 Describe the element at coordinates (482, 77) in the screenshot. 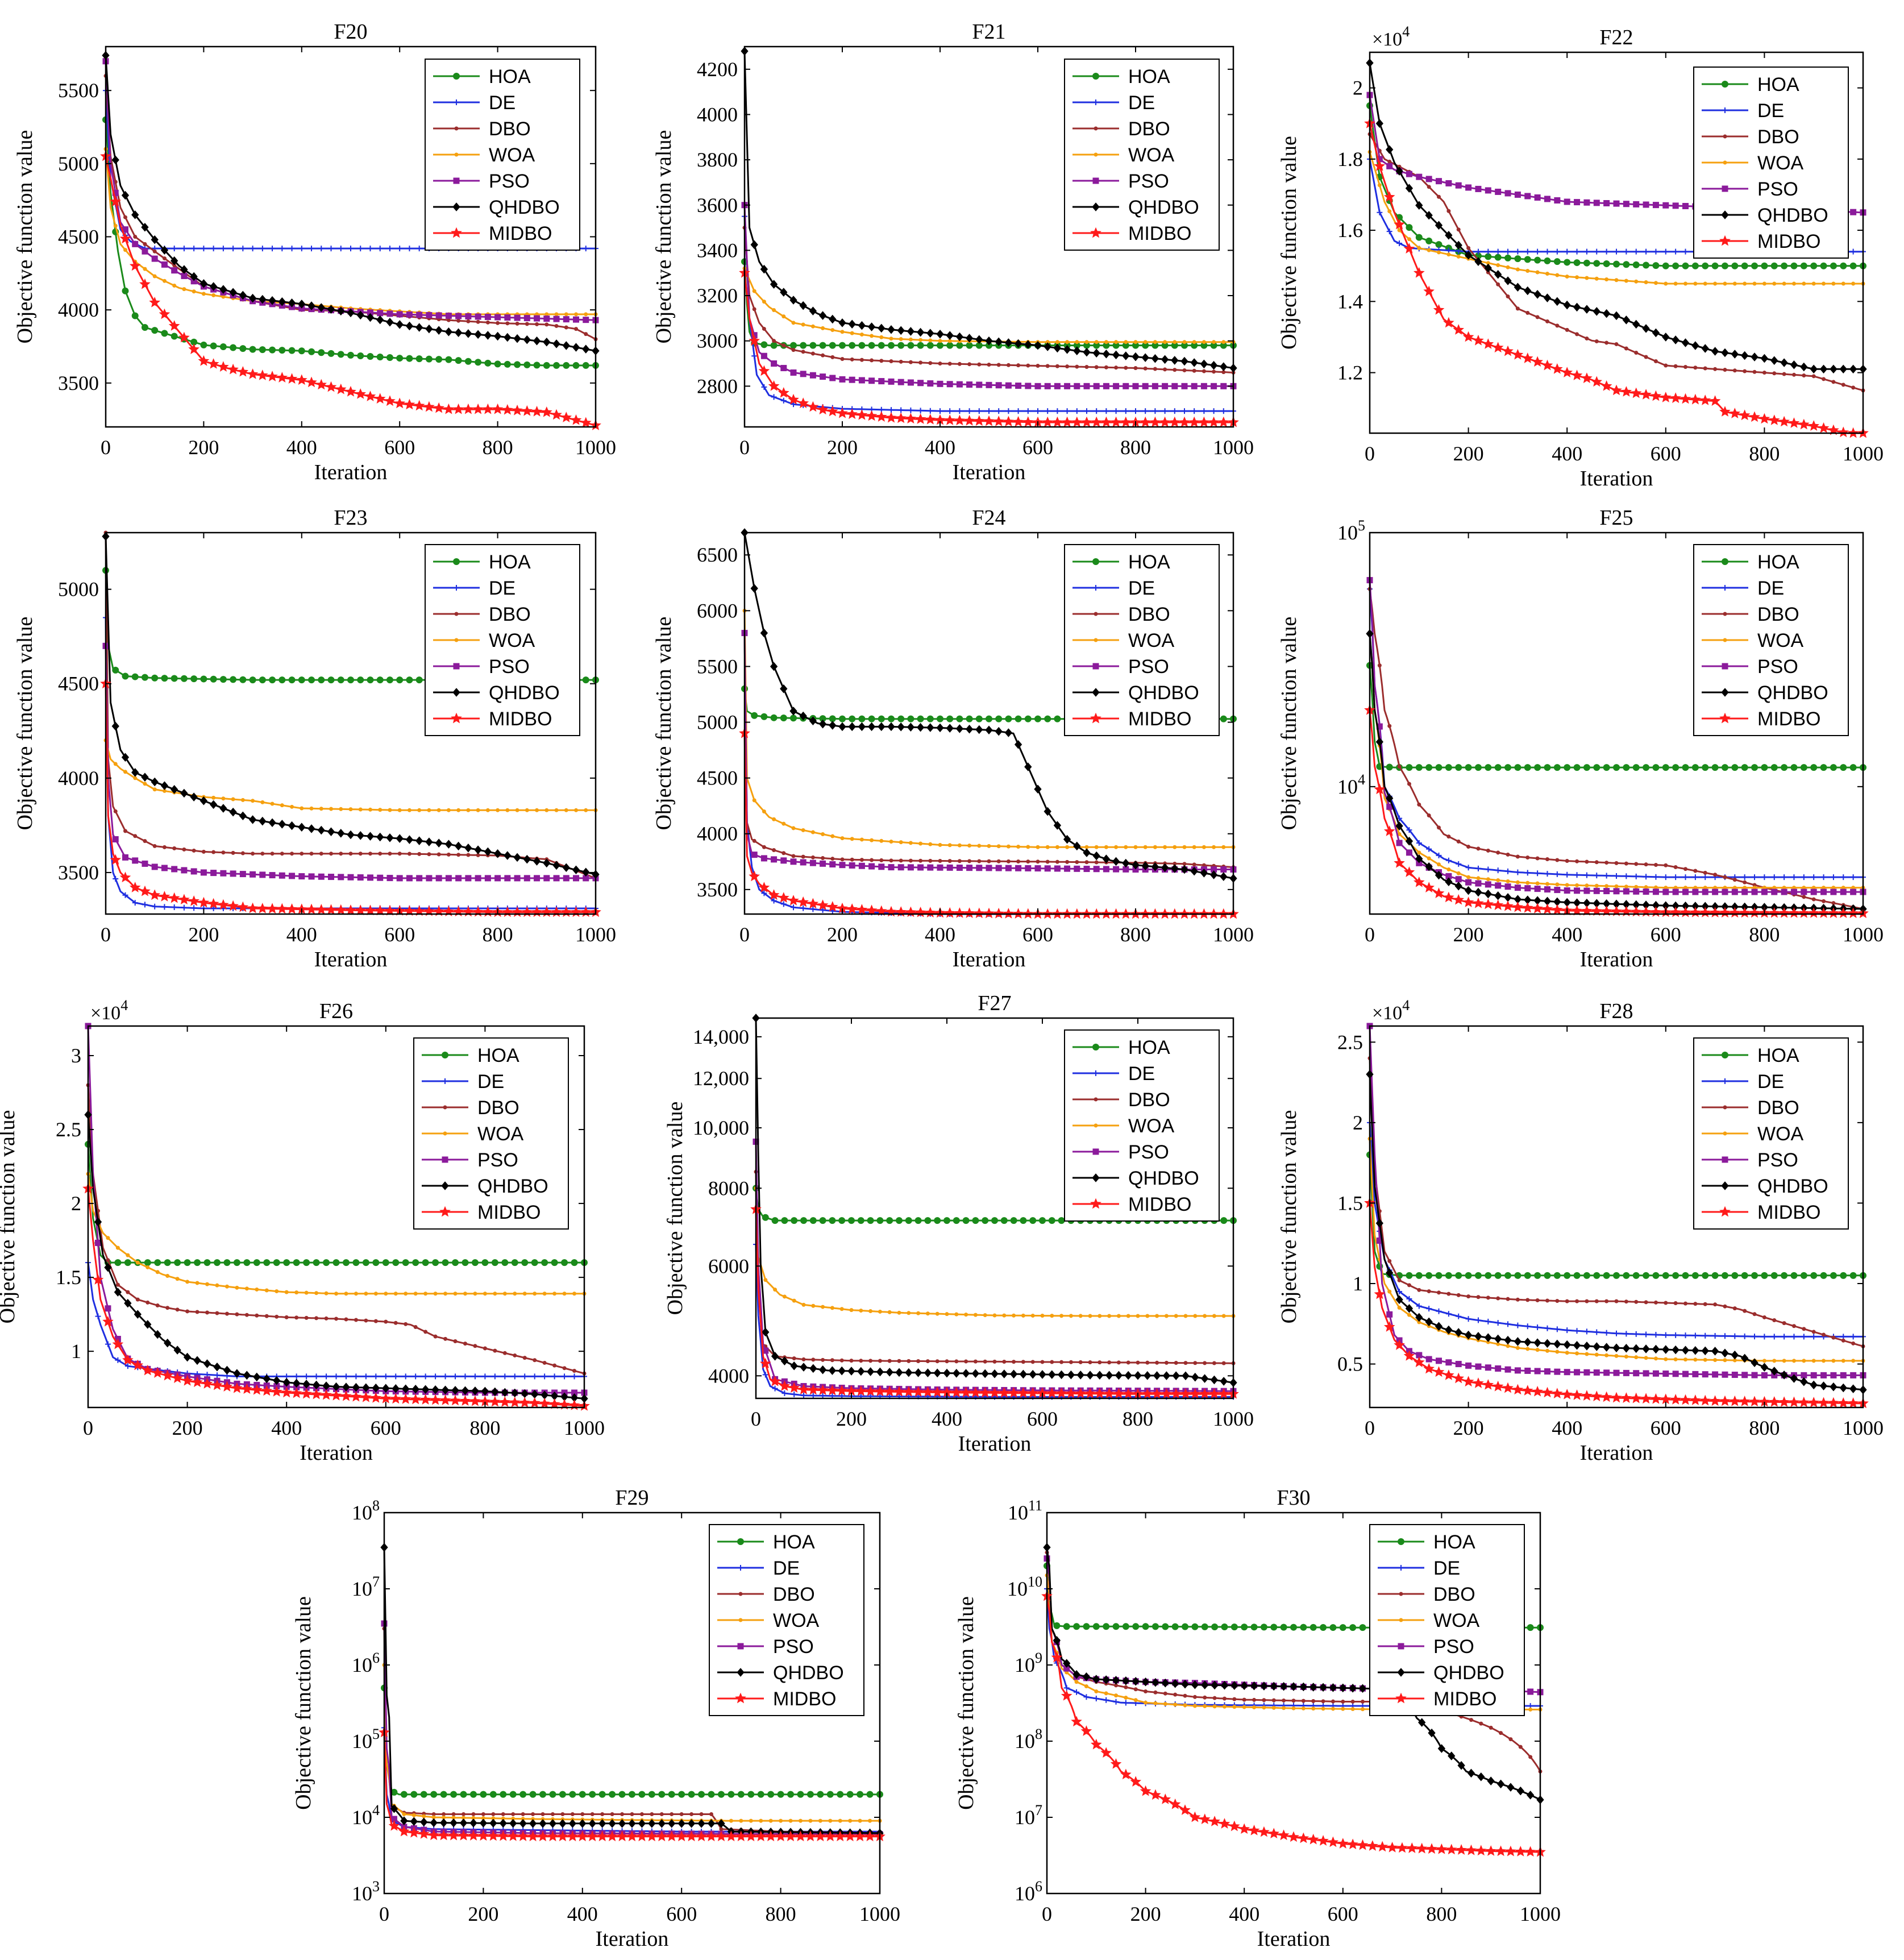

I see `legend-item-hoa: HOA` at that location.